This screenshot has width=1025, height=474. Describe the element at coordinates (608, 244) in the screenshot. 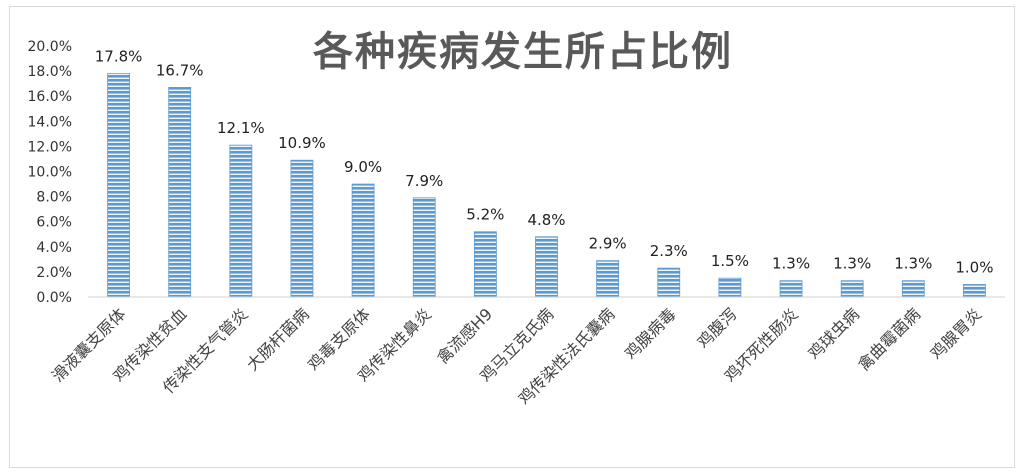

I see `data-label: 2.9%` at that location.